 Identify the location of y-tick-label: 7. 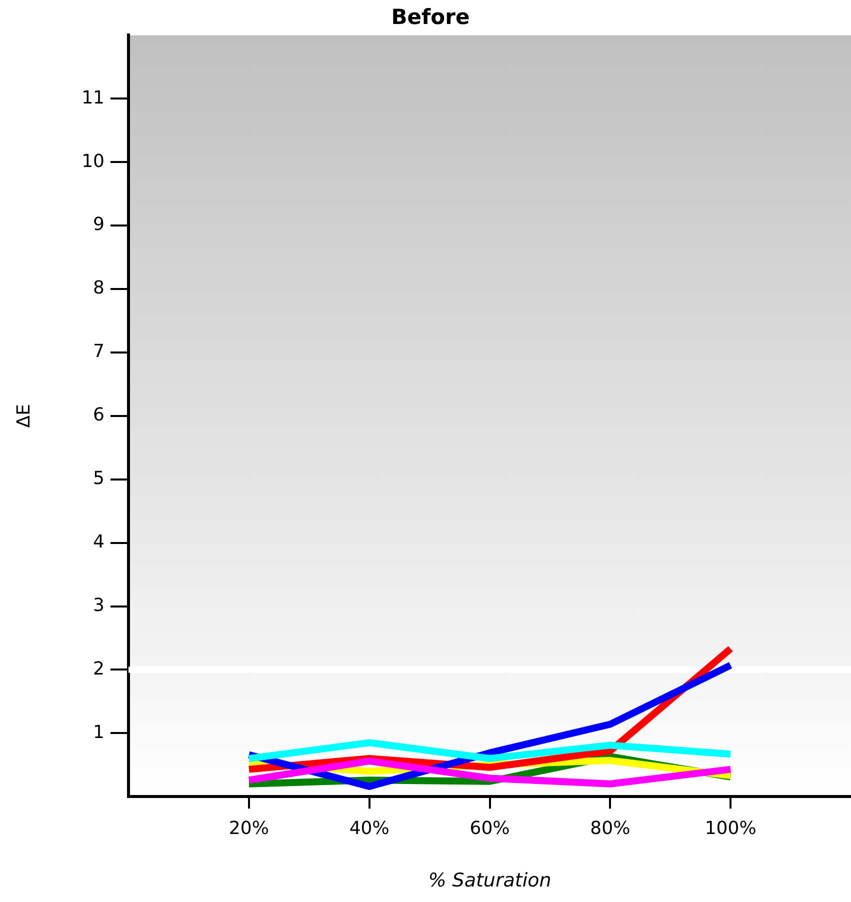
(99, 351).